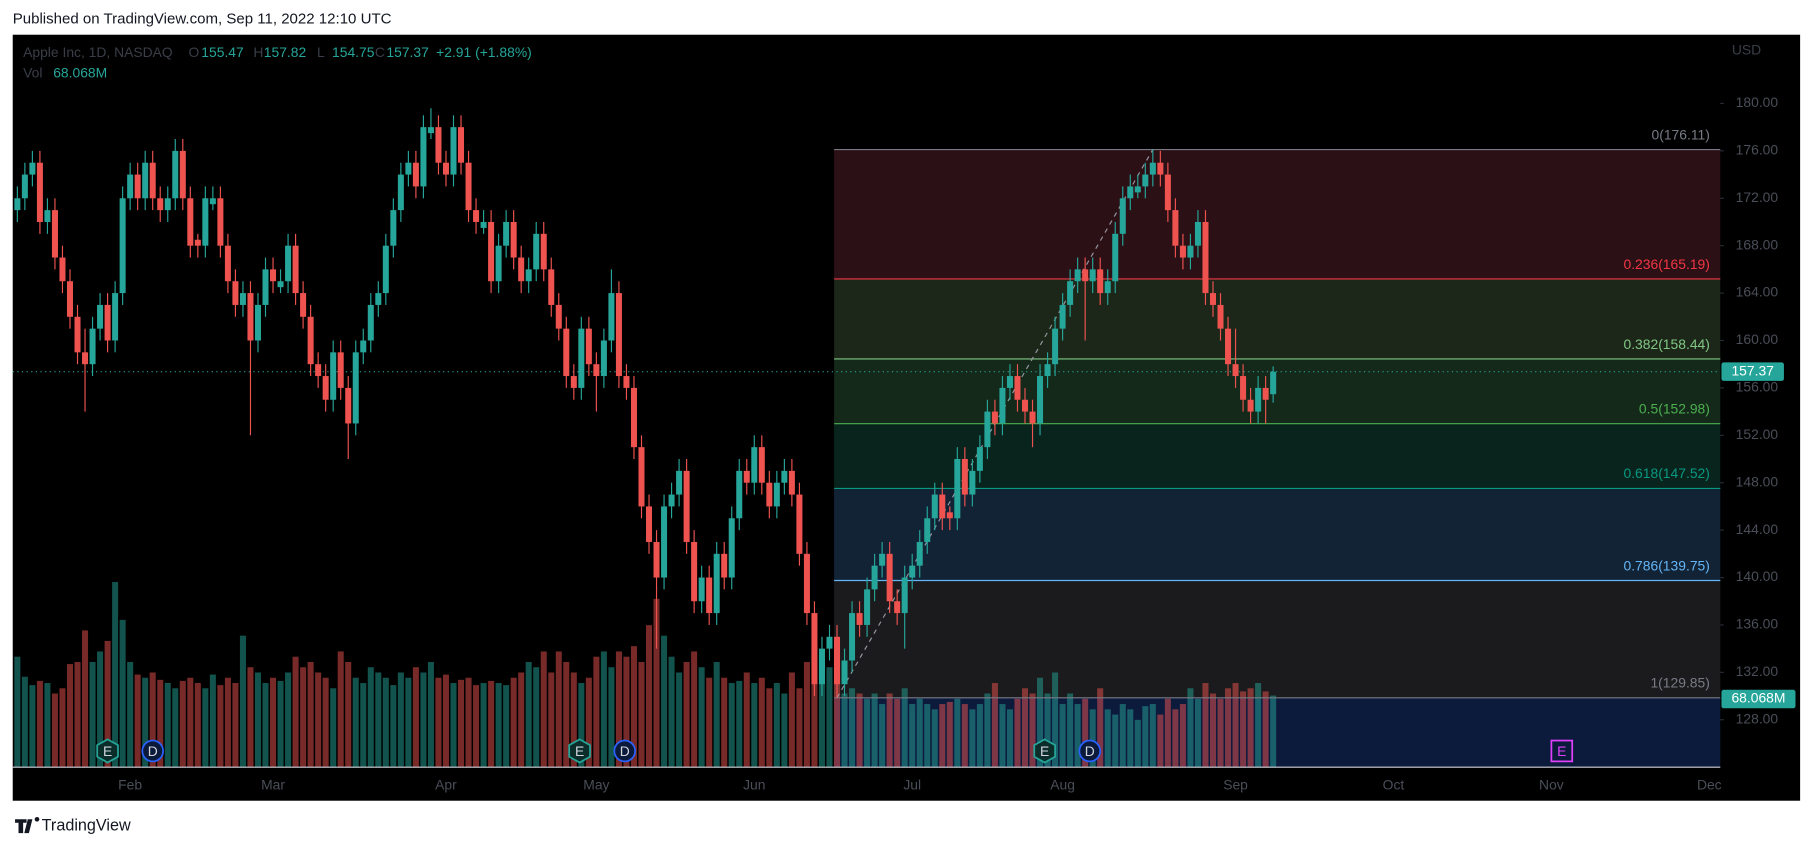  What do you see at coordinates (1757, 197) in the screenshot?
I see `y-tick-label: 172.00` at bounding box center [1757, 197].